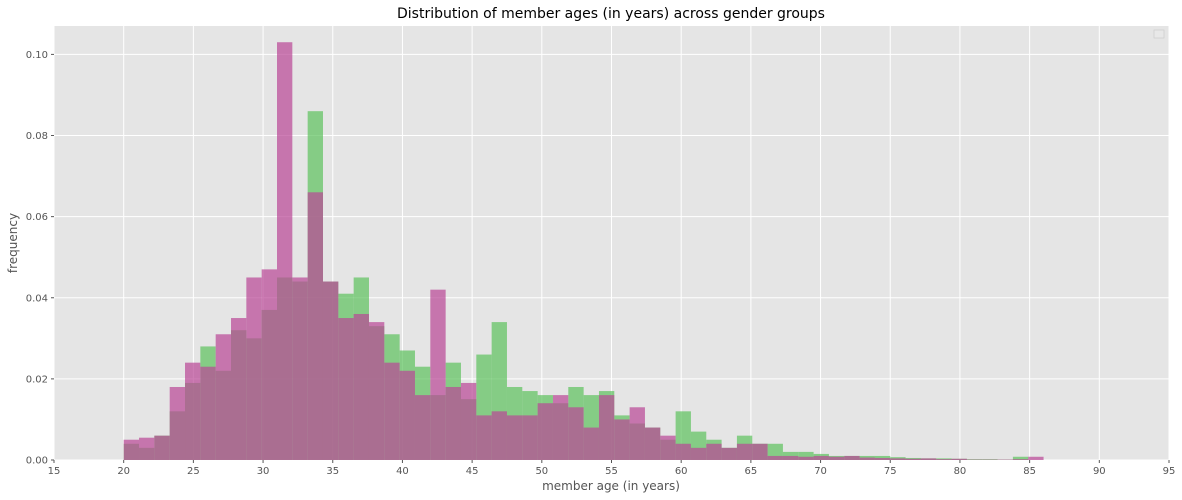 The height and width of the screenshot is (500, 1182). What do you see at coordinates (332, 471) in the screenshot?
I see `x-tick-label: 35` at bounding box center [332, 471].